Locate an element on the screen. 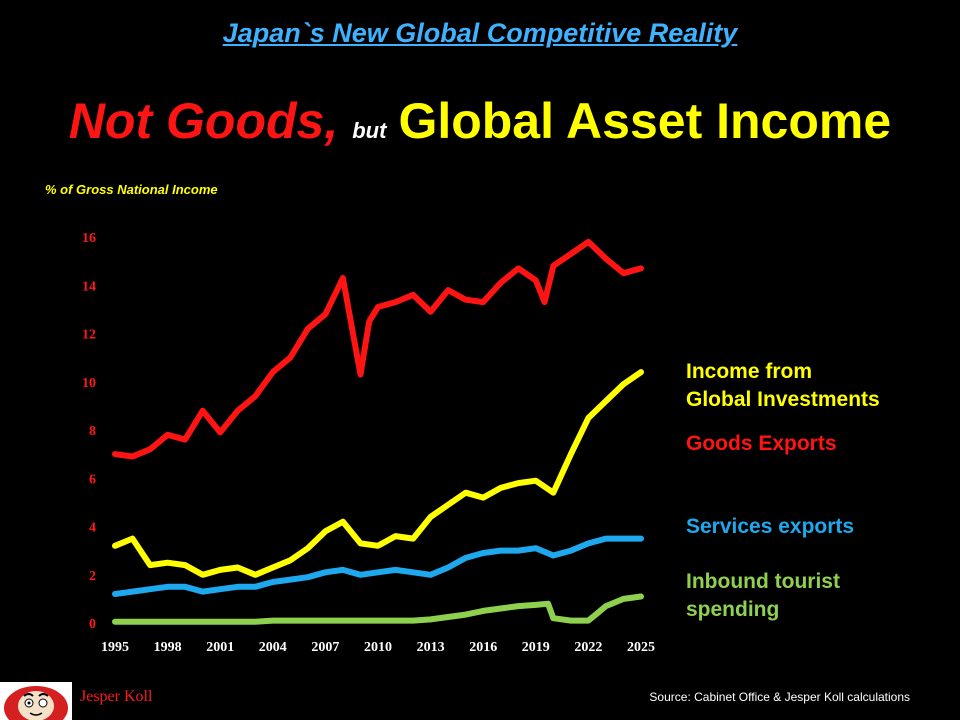 Image resolution: width=960 pixels, height=720 pixels. legend-entry: Goods Exports is located at coordinates (761, 444).